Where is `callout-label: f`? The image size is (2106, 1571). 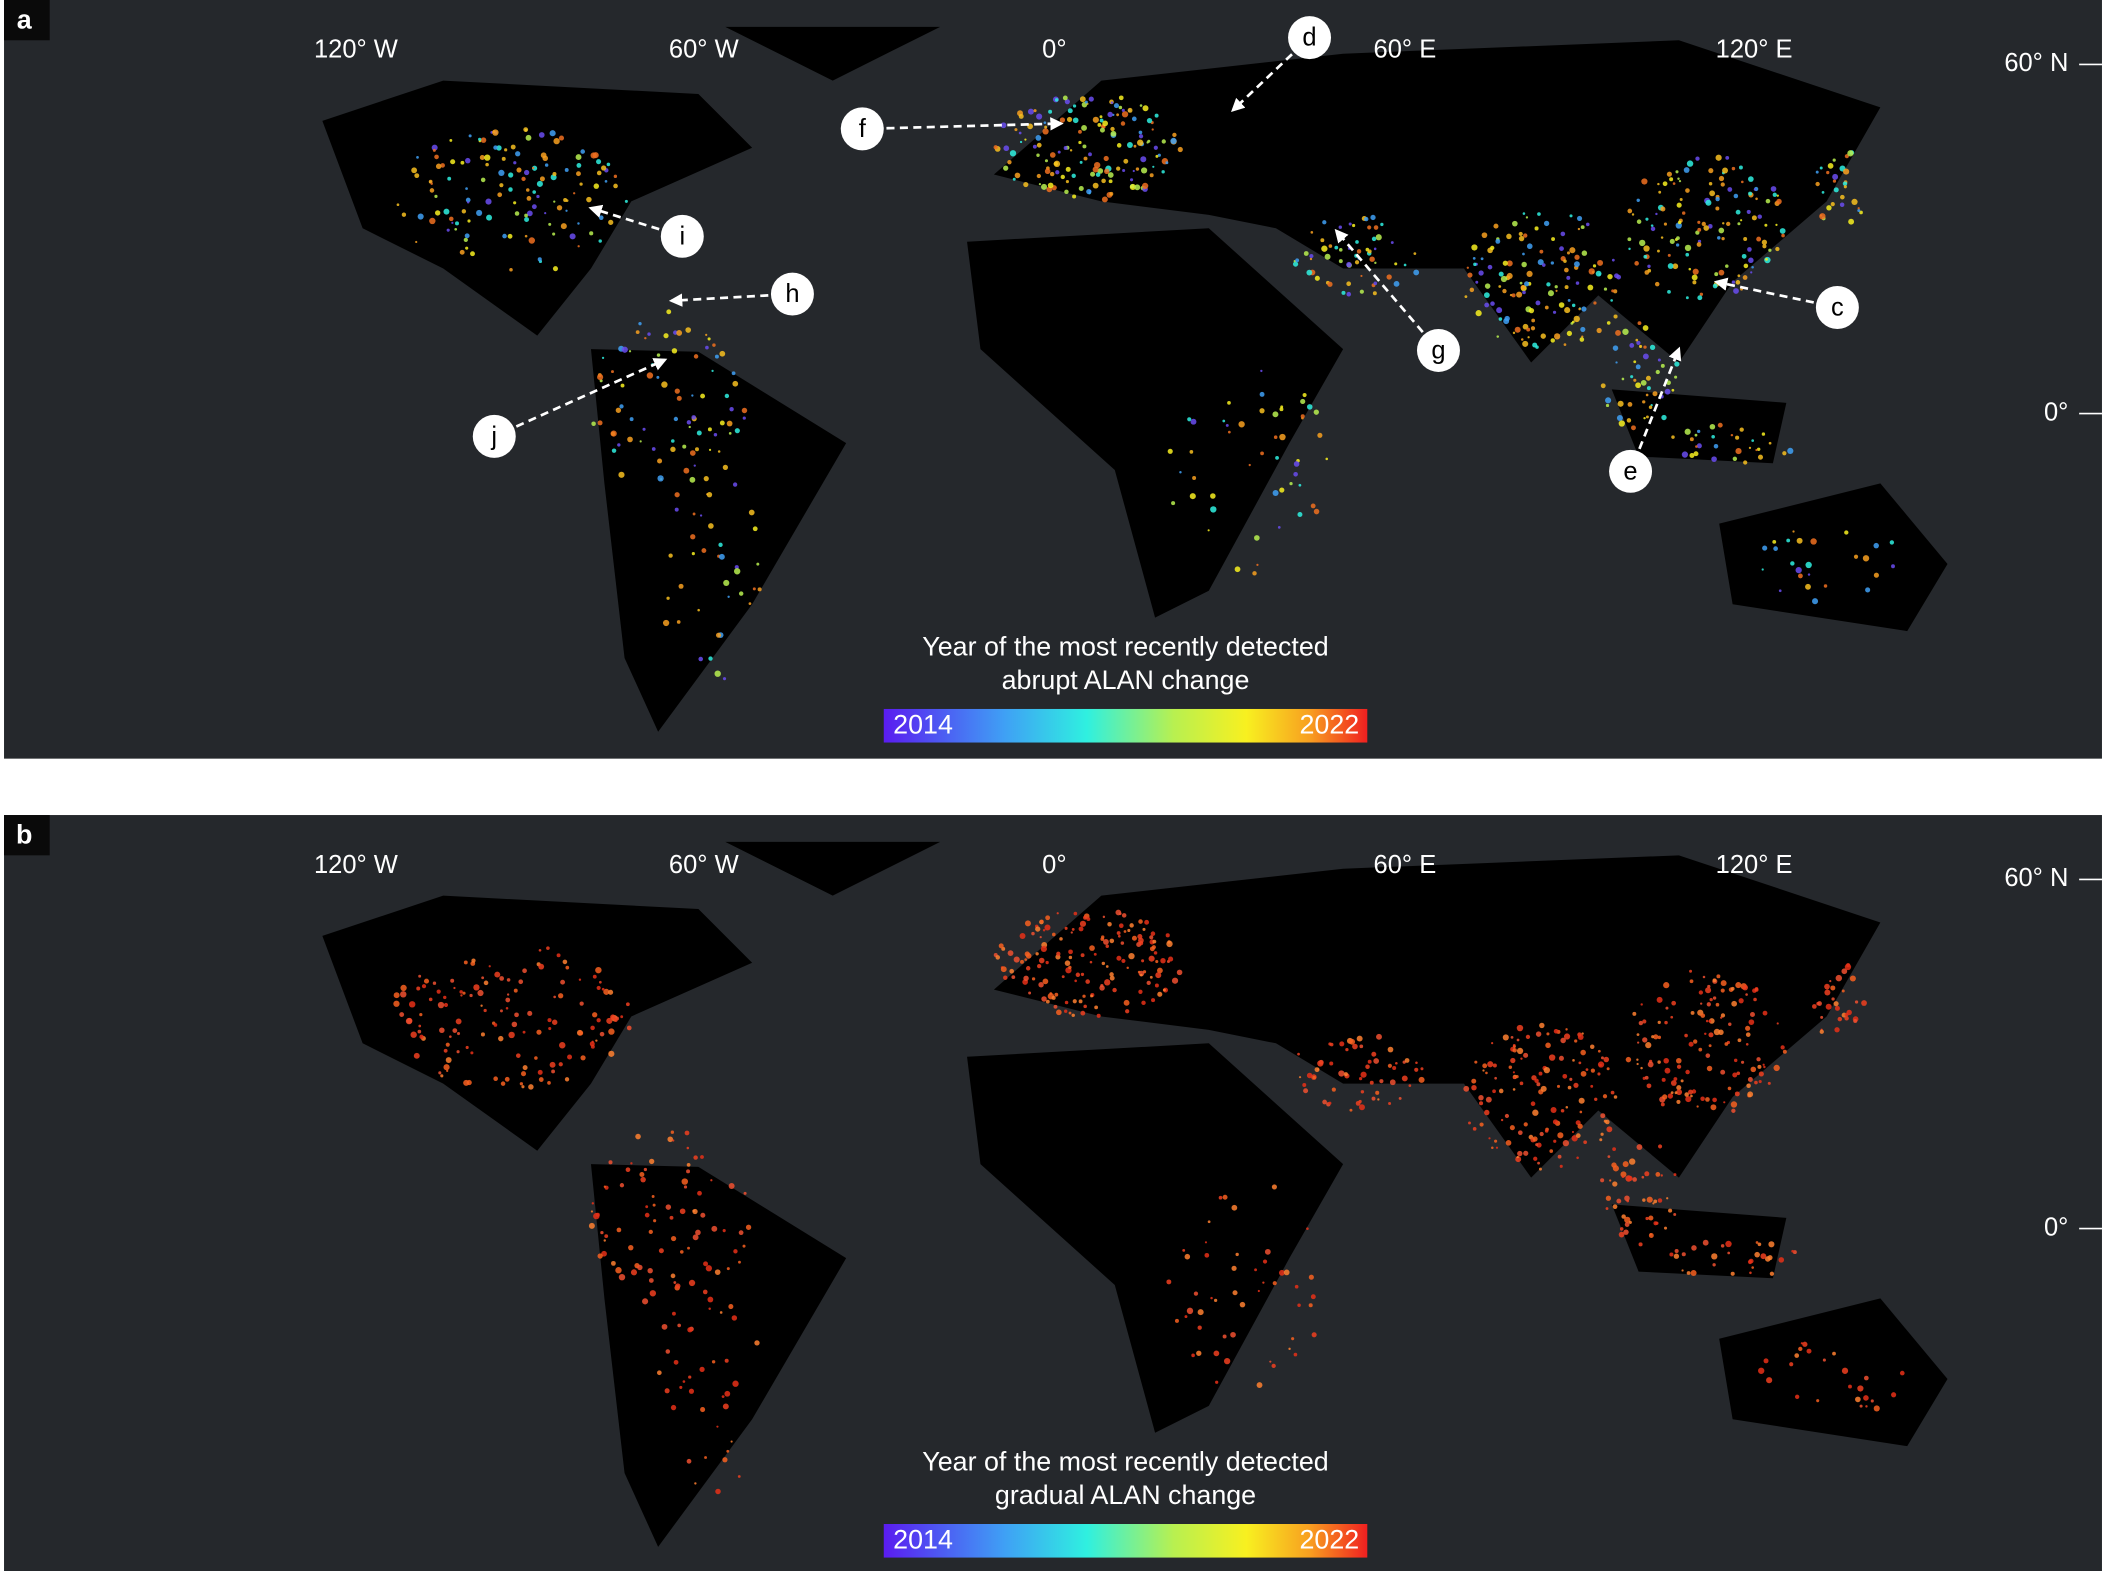
callout-label: f is located at coordinates (863, 129).